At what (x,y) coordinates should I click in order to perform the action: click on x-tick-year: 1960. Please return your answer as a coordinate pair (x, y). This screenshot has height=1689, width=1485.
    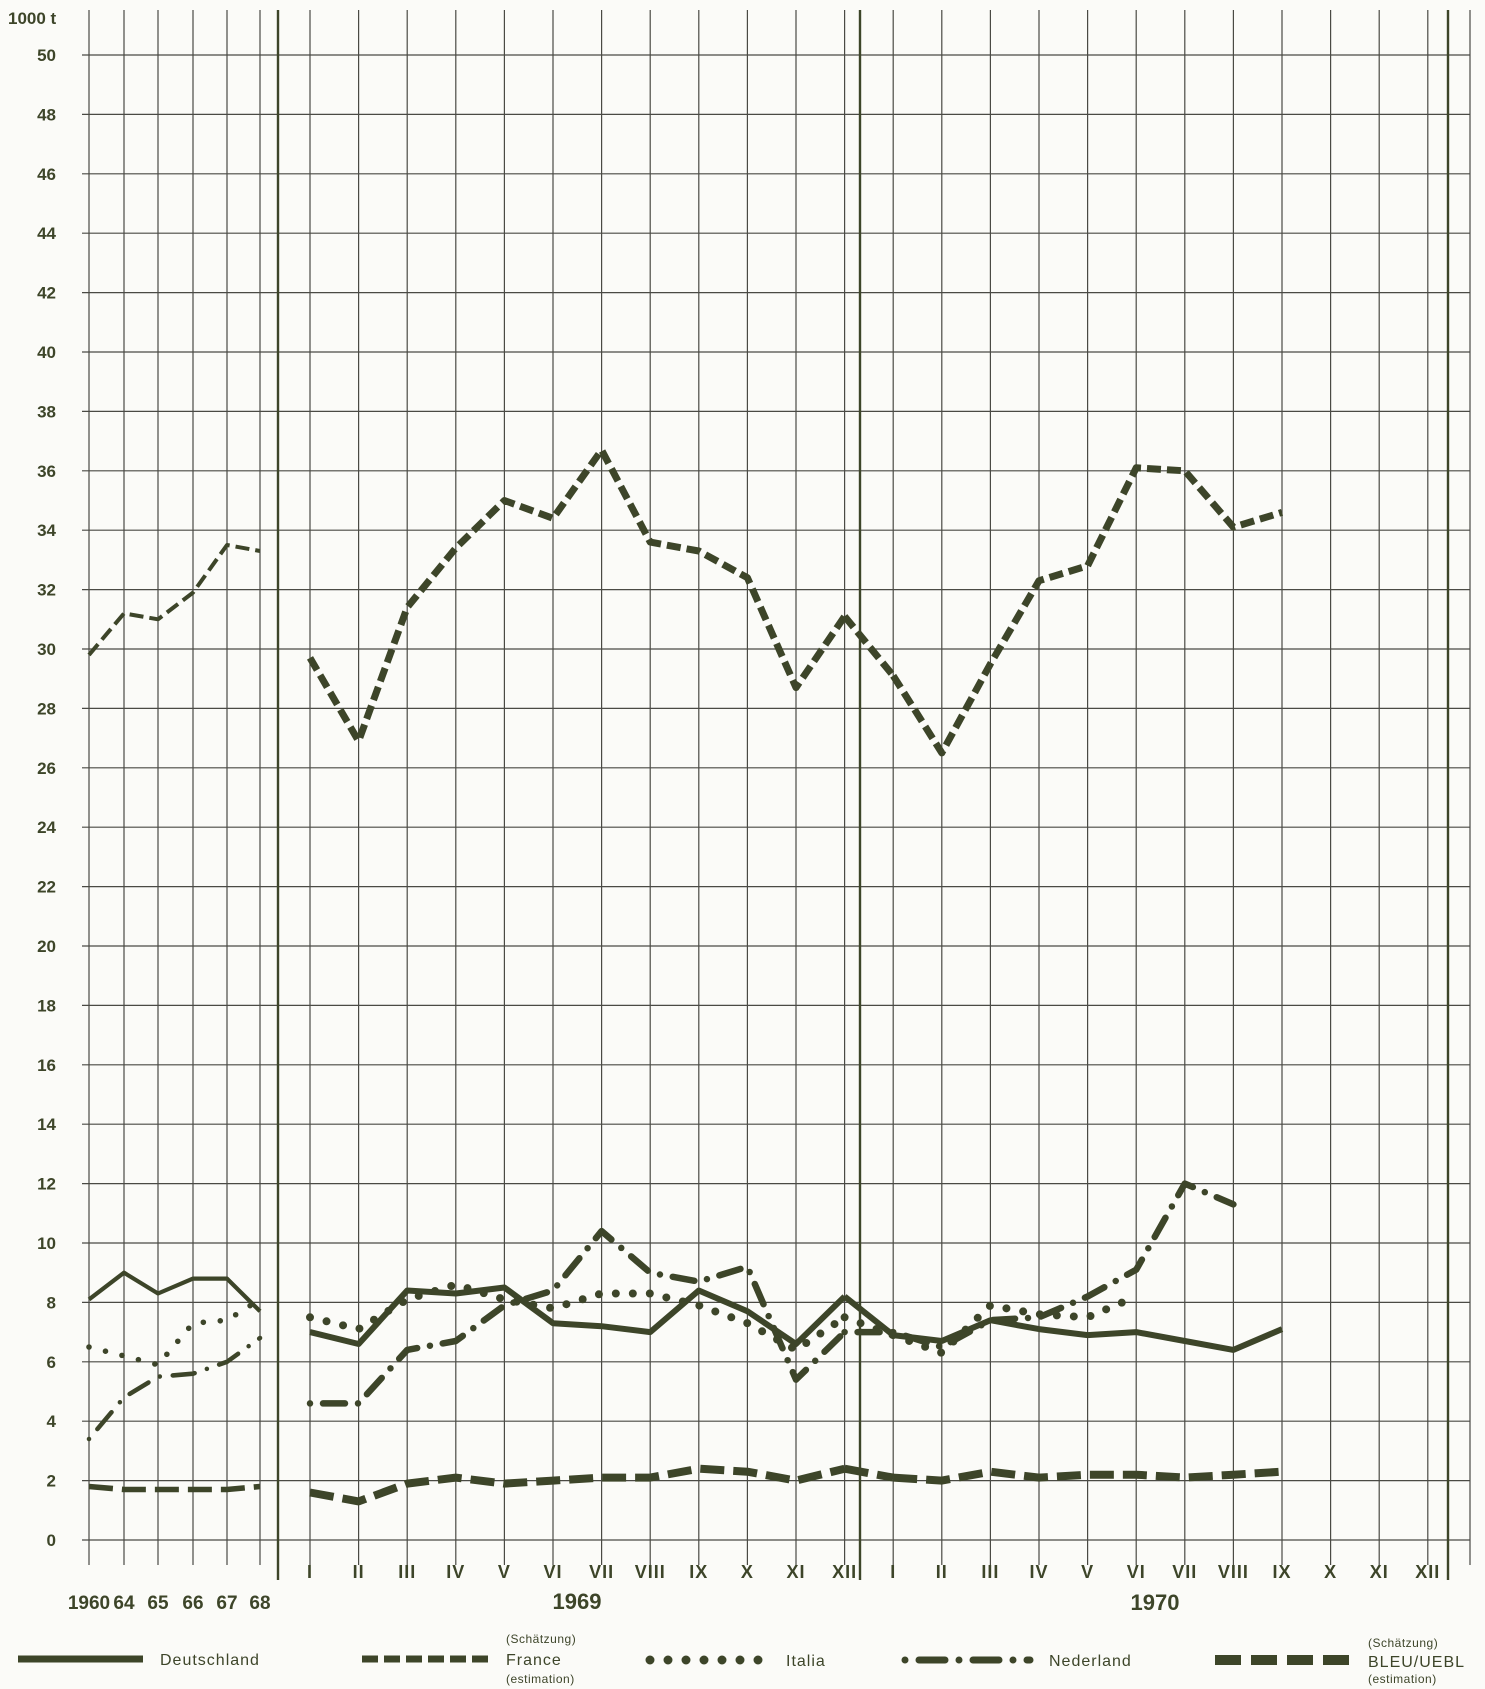
    Looking at the image, I should click on (89, 1603).